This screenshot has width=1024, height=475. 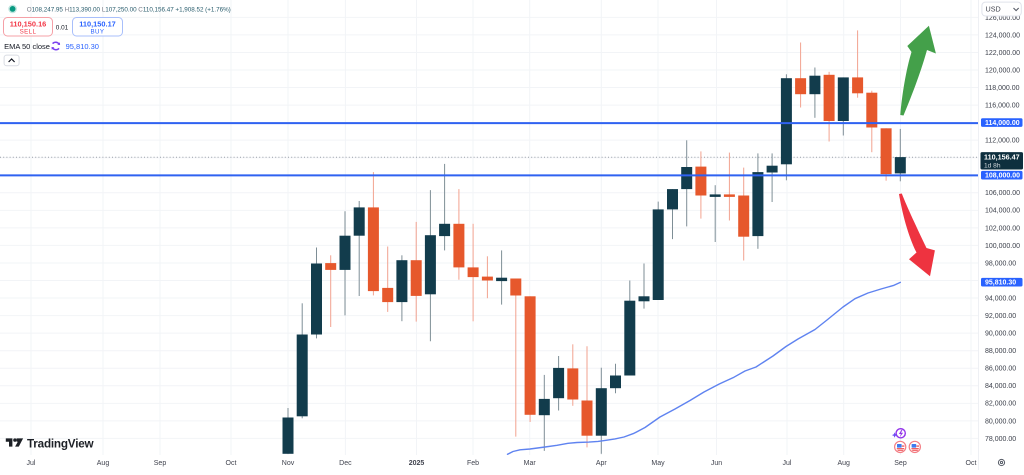 I want to click on svg-text: 2025, so click(x=417, y=463).